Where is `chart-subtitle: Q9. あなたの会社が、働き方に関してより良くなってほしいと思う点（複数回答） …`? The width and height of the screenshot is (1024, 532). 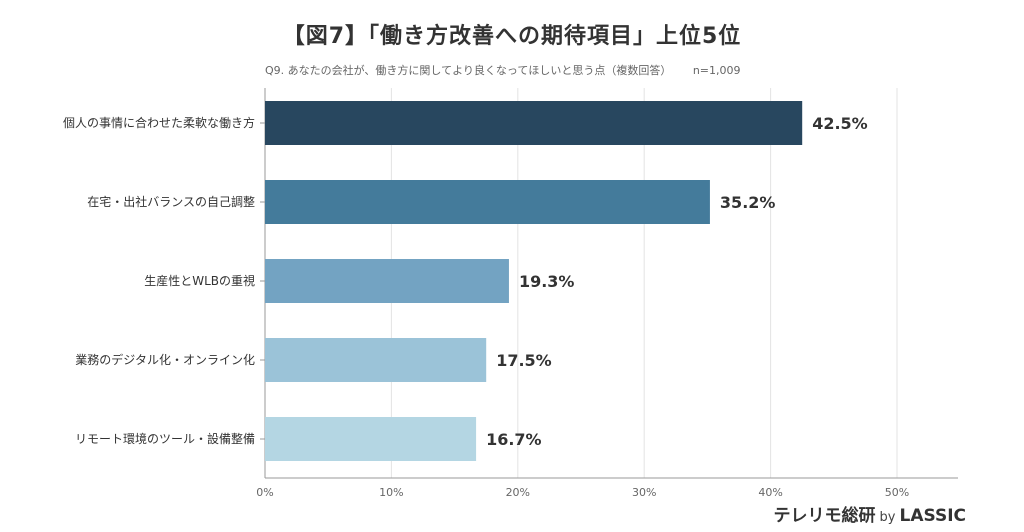 chart-subtitle: Q9. あなたの会社が、働き方に関してより良くなってほしいと思う点（複数回答） … is located at coordinates (503, 70).